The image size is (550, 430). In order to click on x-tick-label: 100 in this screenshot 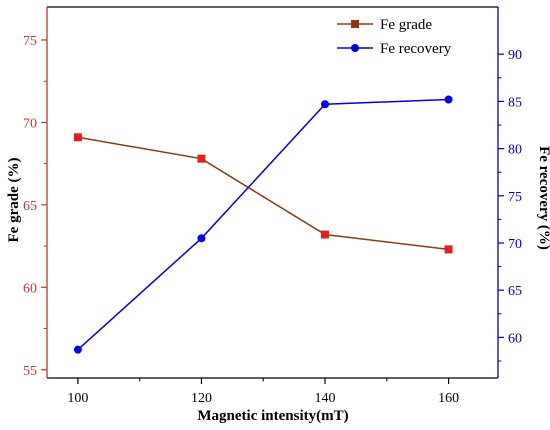, I will do `click(77, 398)`.